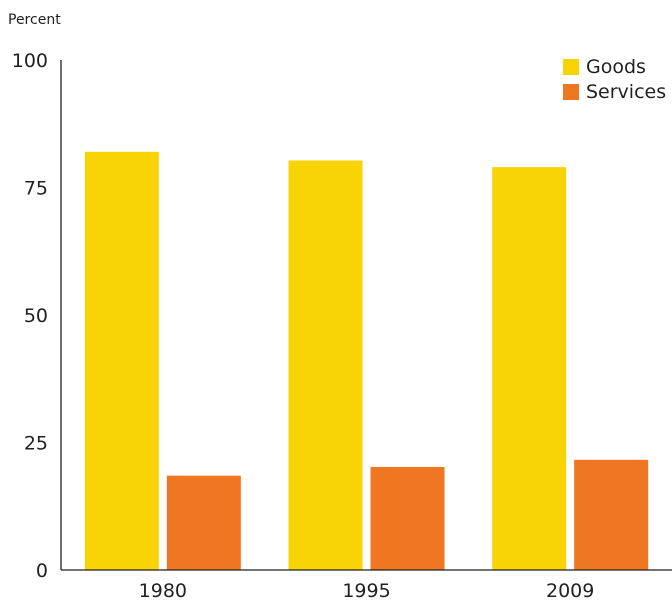 This screenshot has width=672, height=601. What do you see at coordinates (36, 316) in the screenshot?
I see `y-tick-label: 50` at bounding box center [36, 316].